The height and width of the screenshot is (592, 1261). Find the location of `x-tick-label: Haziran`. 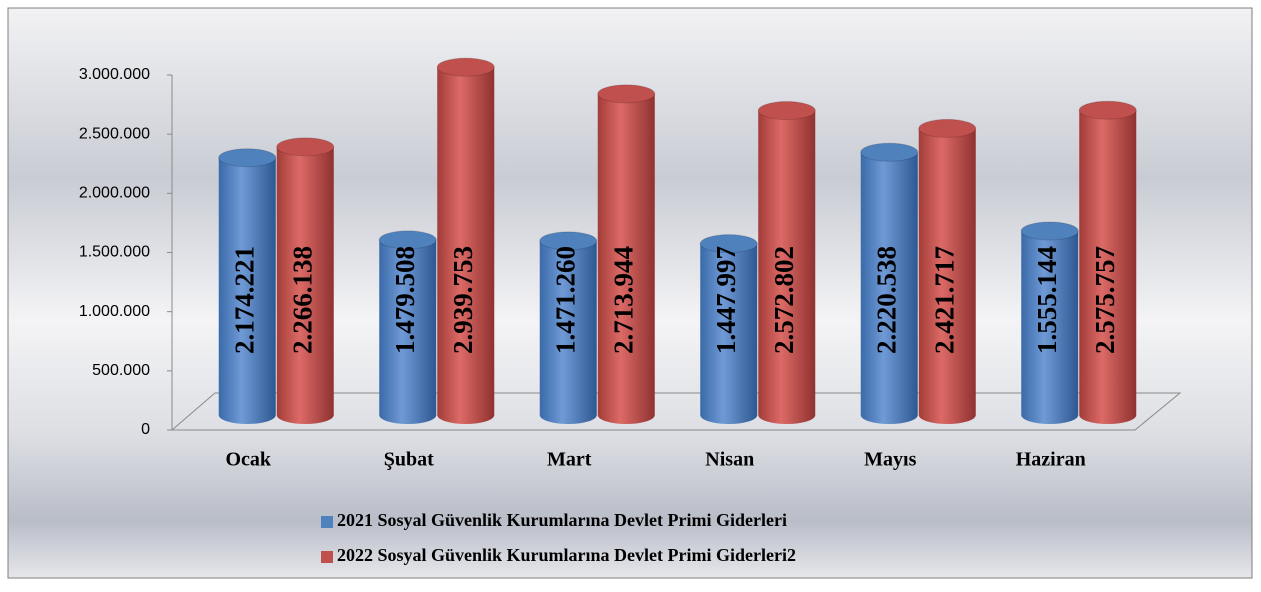

x-tick-label: Haziran is located at coordinates (1051, 460).